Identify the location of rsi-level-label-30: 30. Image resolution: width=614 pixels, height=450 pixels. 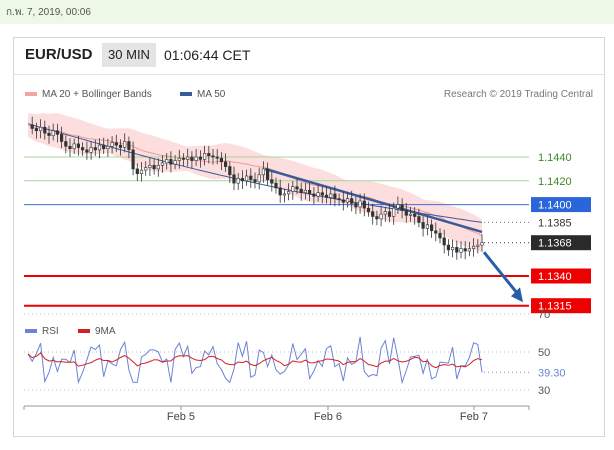
(544, 391).